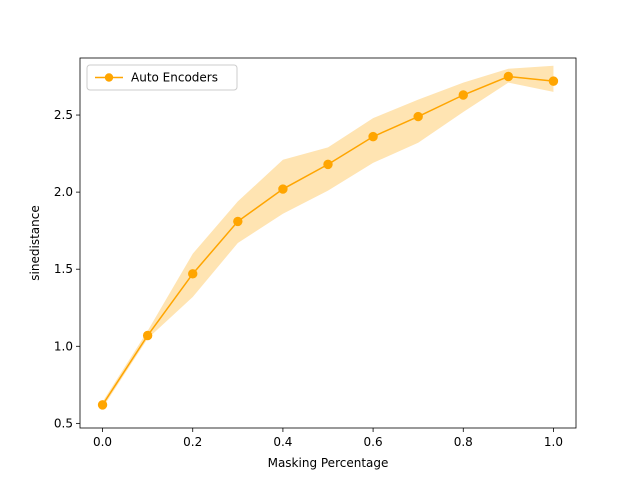  Describe the element at coordinates (109, 77) in the screenshot. I see `legend-marker` at that location.